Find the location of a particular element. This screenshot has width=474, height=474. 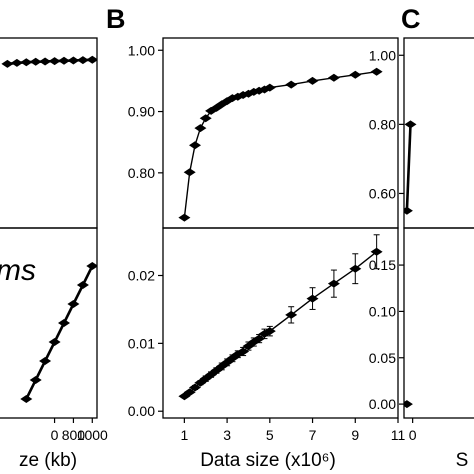

y-tick-label: 0.60 is located at coordinates (382, 193).